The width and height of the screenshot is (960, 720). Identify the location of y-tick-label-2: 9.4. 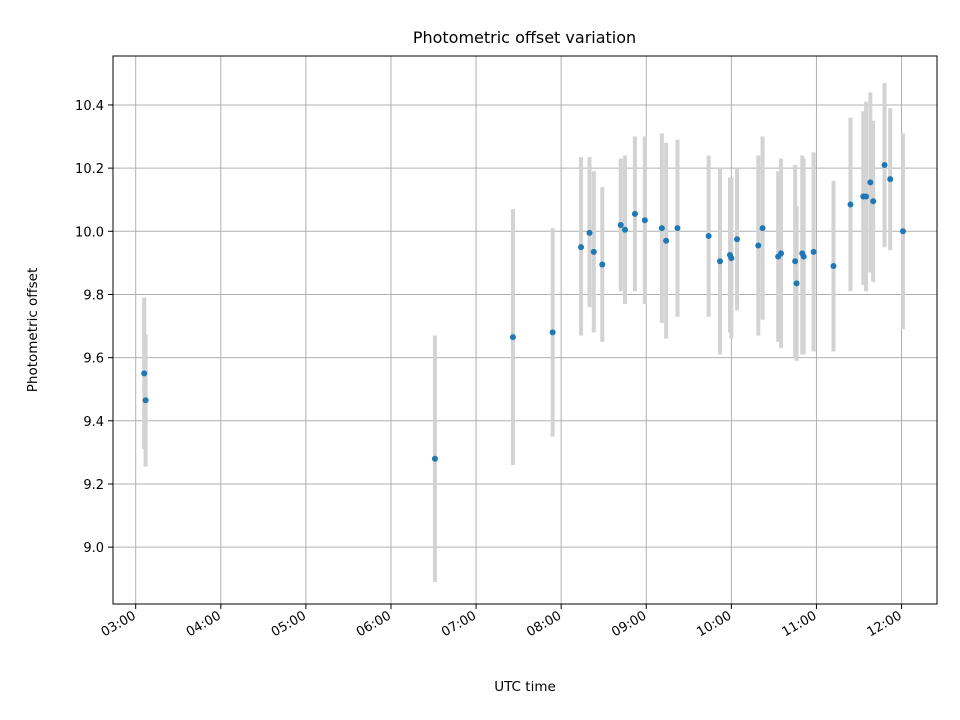
(93, 422).